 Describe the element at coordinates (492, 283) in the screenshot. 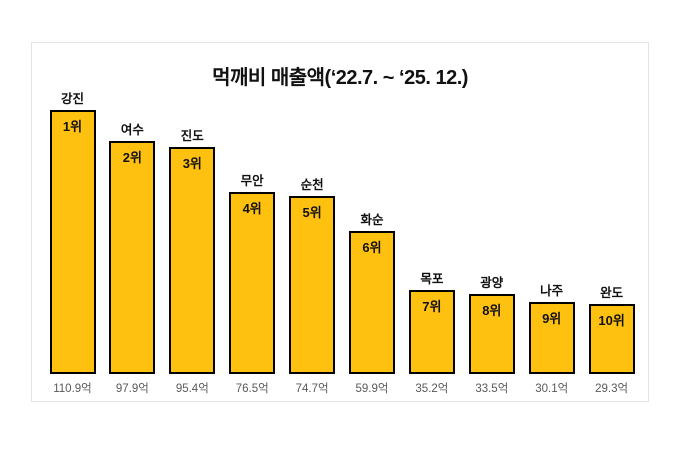

I see `bar-city-label: 광양` at that location.